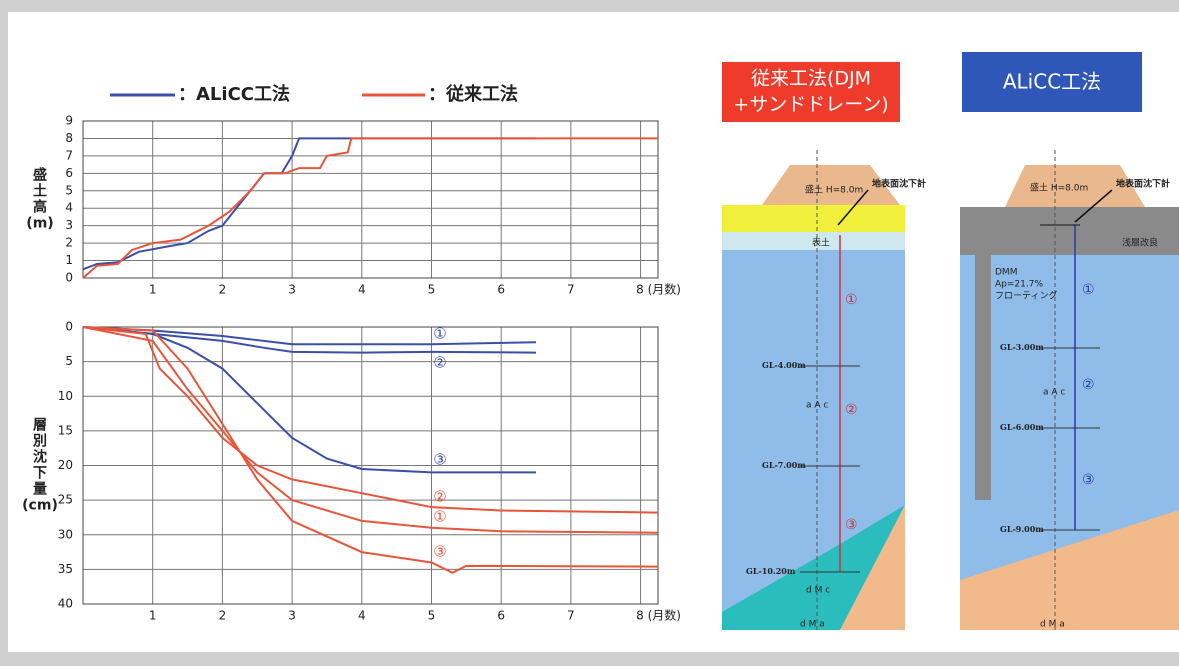 The image size is (1179, 666). I want to click on y-axis-label: (cm), so click(40, 506).